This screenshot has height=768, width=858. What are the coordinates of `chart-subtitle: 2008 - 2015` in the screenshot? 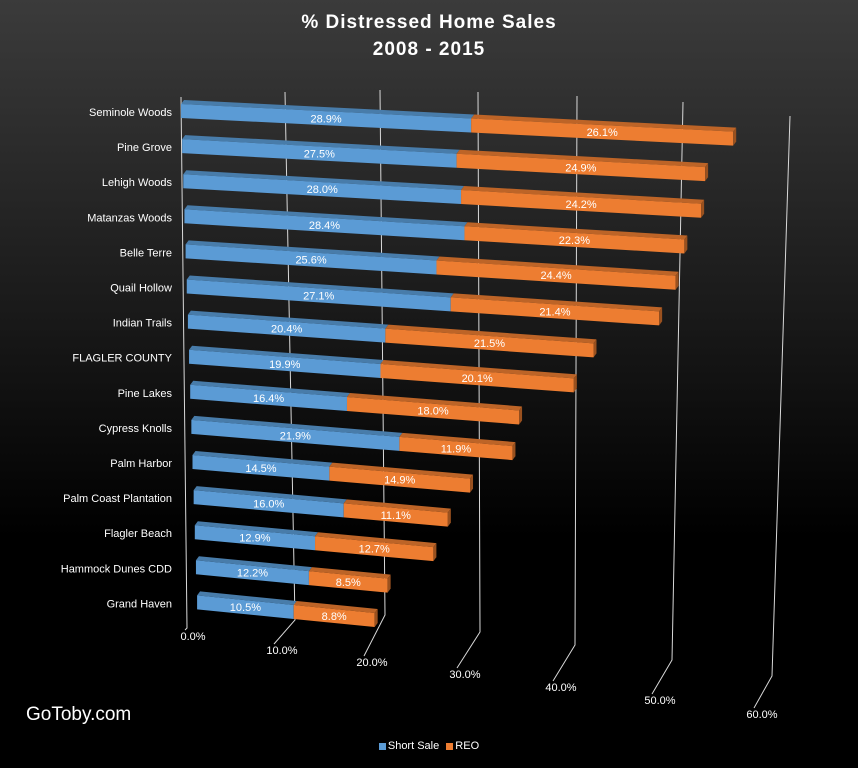 It's located at (429, 49).